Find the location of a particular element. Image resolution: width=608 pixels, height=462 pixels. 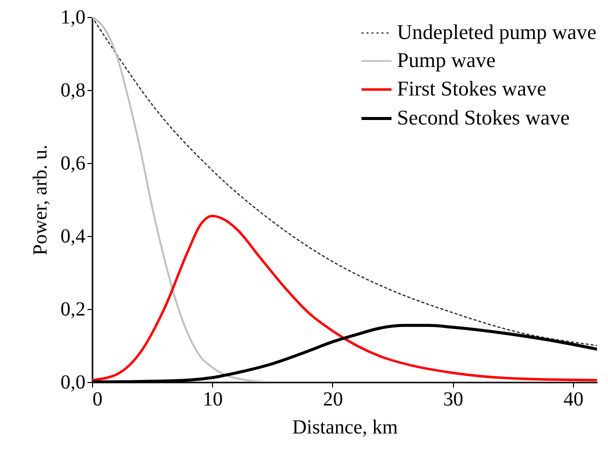

legend-label: Second Stokes wave is located at coordinates (483, 118).